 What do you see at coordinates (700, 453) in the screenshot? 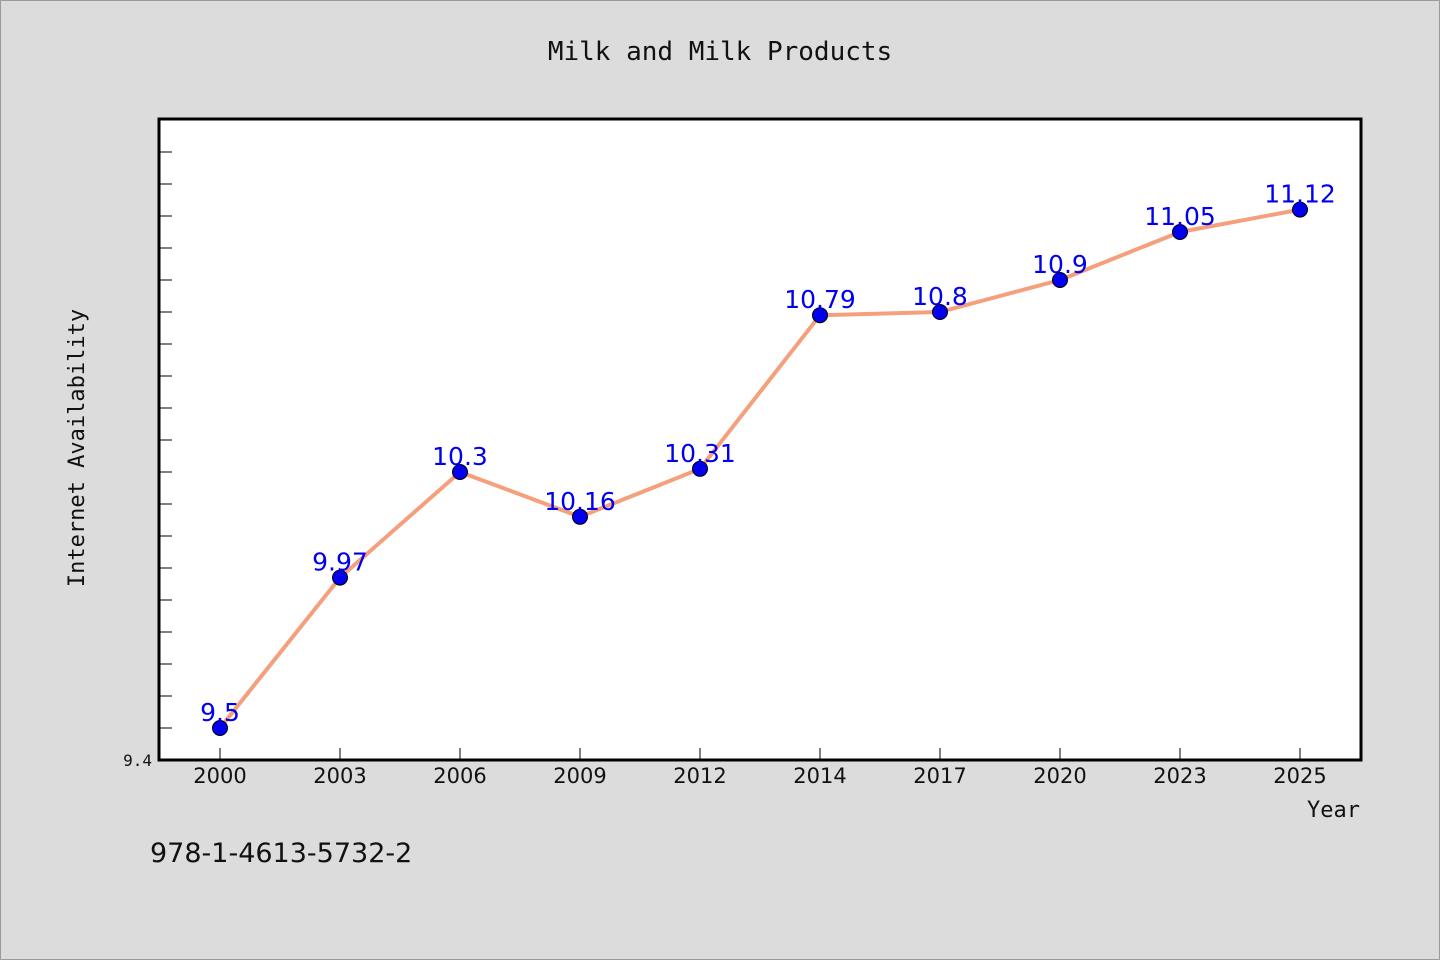
I see `data-label: 10.31` at bounding box center [700, 453].